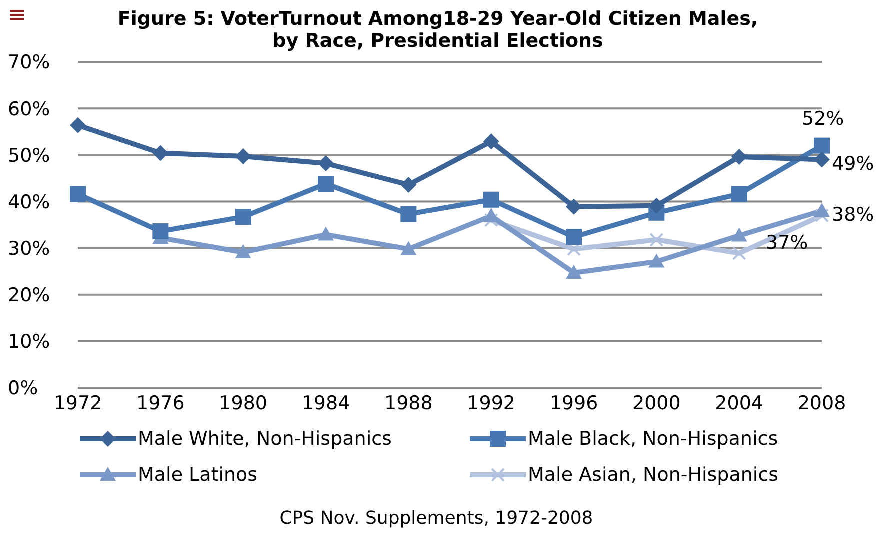 The width and height of the screenshot is (893, 546). Describe the element at coordinates (853, 164) in the screenshot. I see `data-label: 49%` at that location.